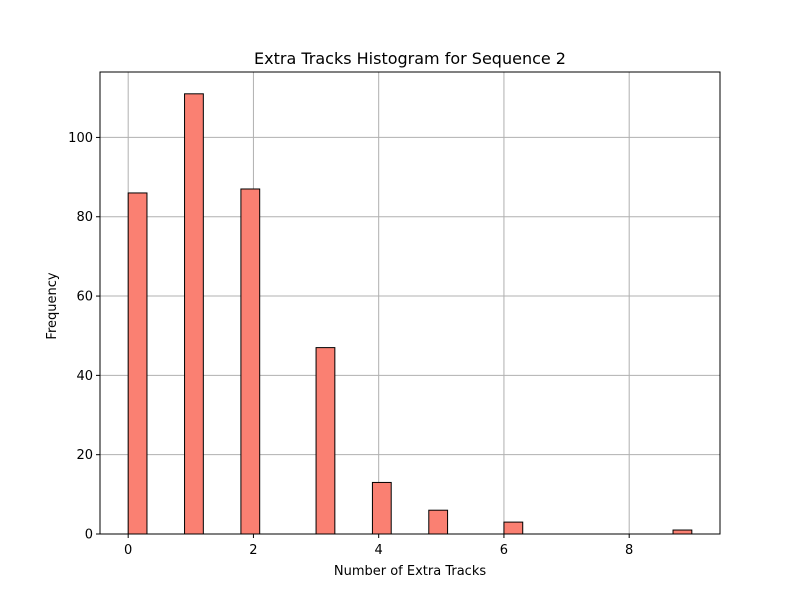  I want to click on y-tick-label: 40, so click(84, 376).